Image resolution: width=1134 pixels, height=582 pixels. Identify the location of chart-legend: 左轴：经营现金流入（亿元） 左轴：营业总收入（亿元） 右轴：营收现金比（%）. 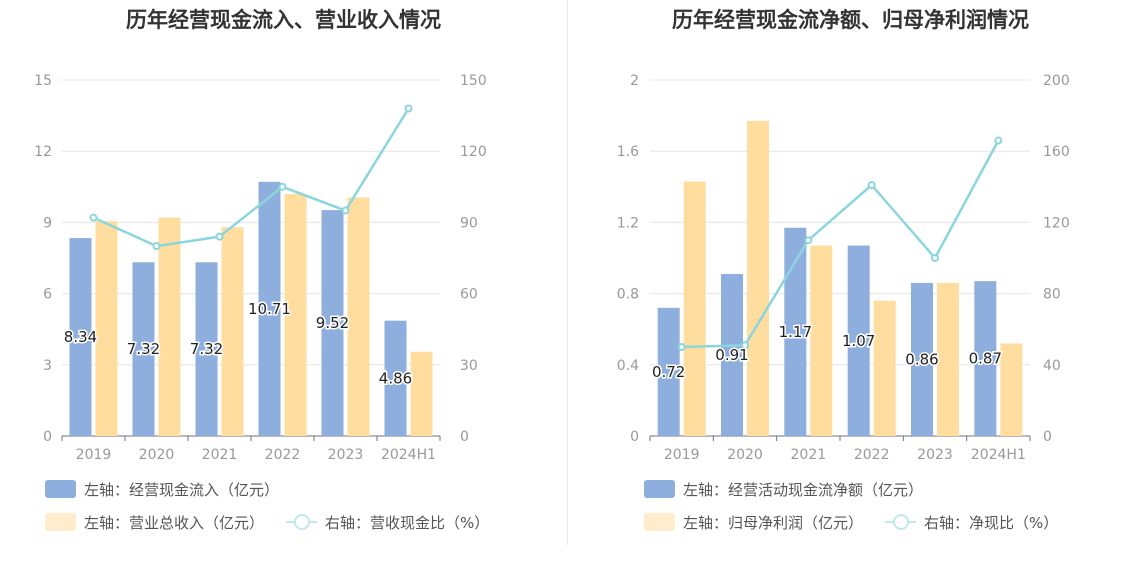
(305, 511).